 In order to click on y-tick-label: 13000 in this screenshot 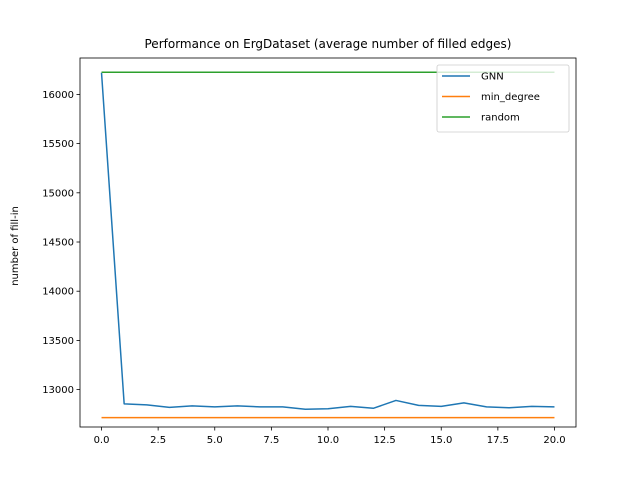, I will do `click(58, 390)`.